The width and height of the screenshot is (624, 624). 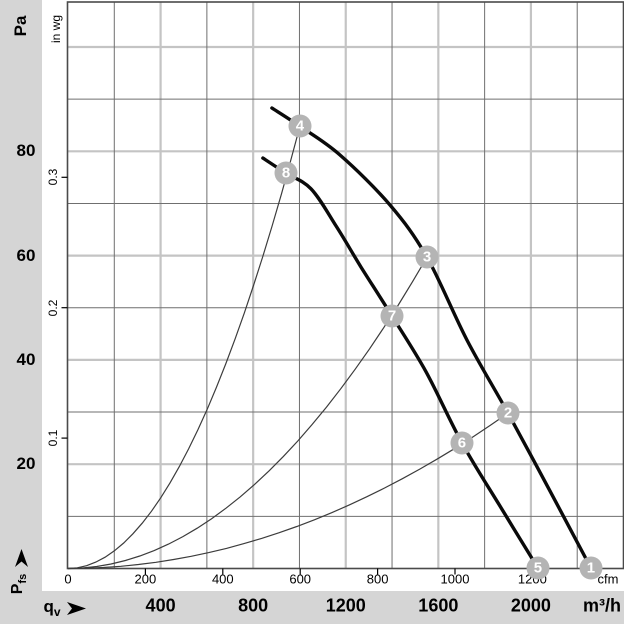 I want to click on right-arrow-icon, so click(x=76, y=608).